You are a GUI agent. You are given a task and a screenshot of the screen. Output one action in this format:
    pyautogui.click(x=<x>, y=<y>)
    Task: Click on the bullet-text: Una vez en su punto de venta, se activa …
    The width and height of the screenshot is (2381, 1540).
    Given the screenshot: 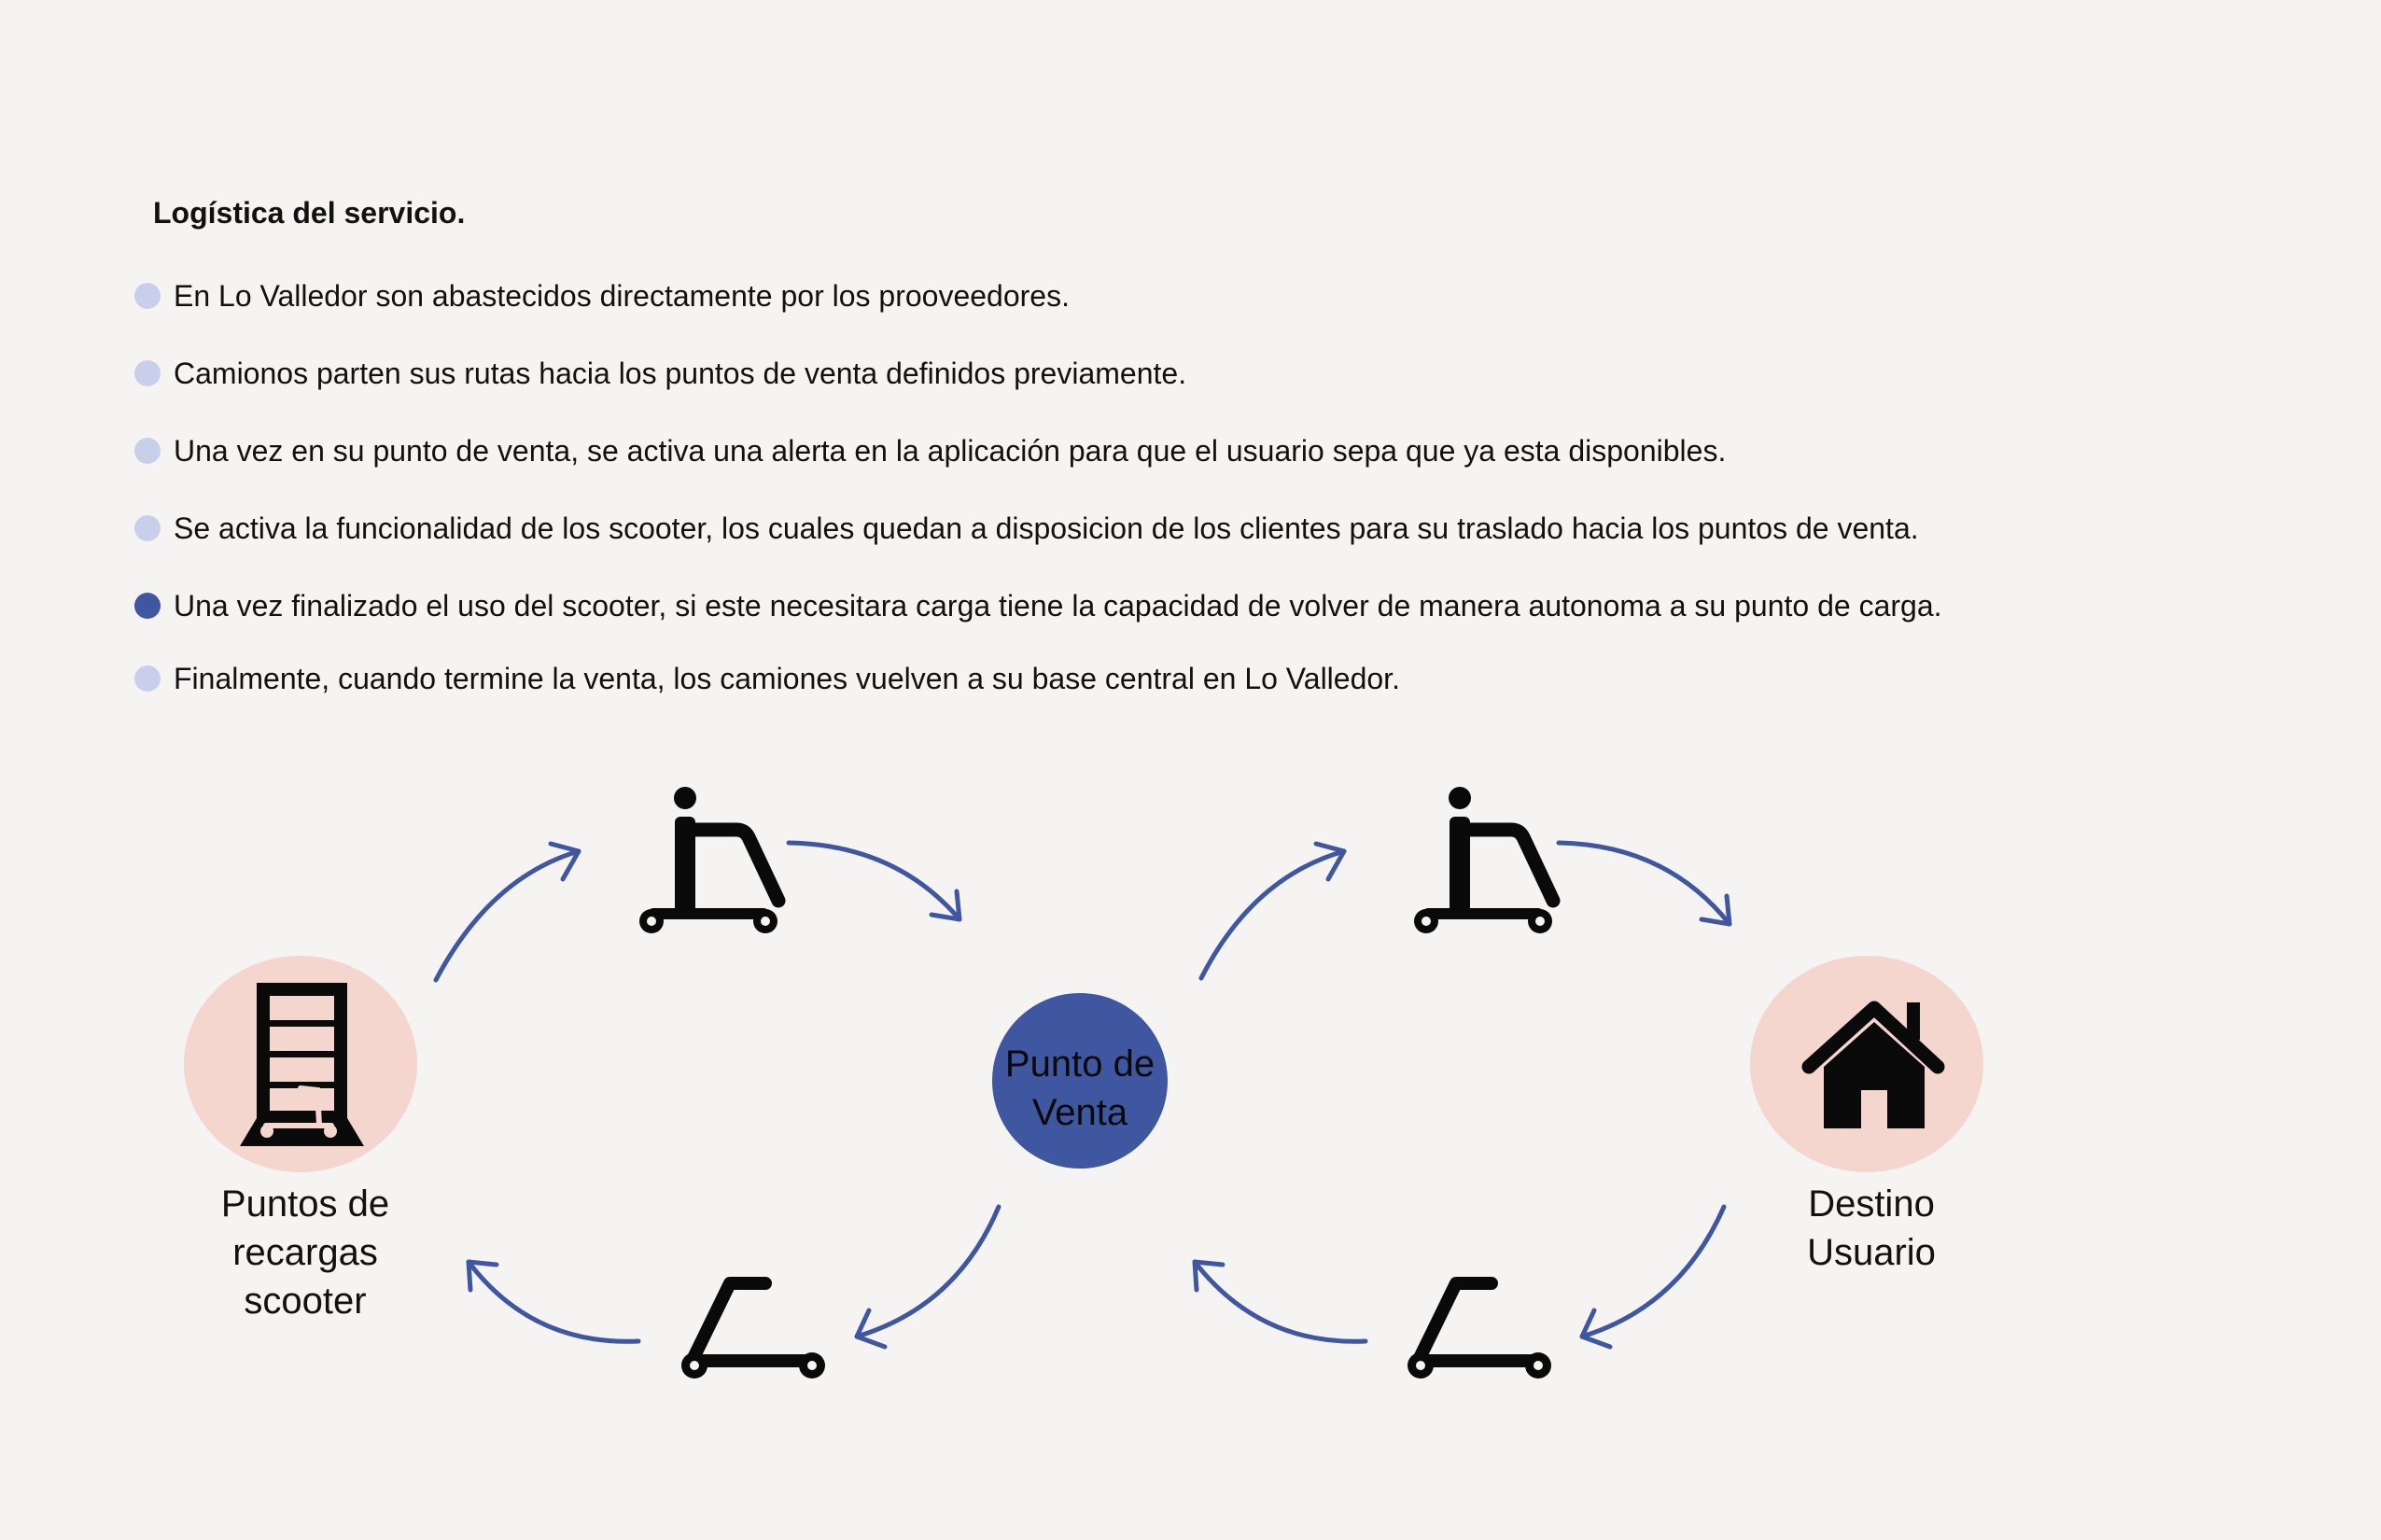 What is the action you would take?
    pyautogui.click(x=950, y=451)
    